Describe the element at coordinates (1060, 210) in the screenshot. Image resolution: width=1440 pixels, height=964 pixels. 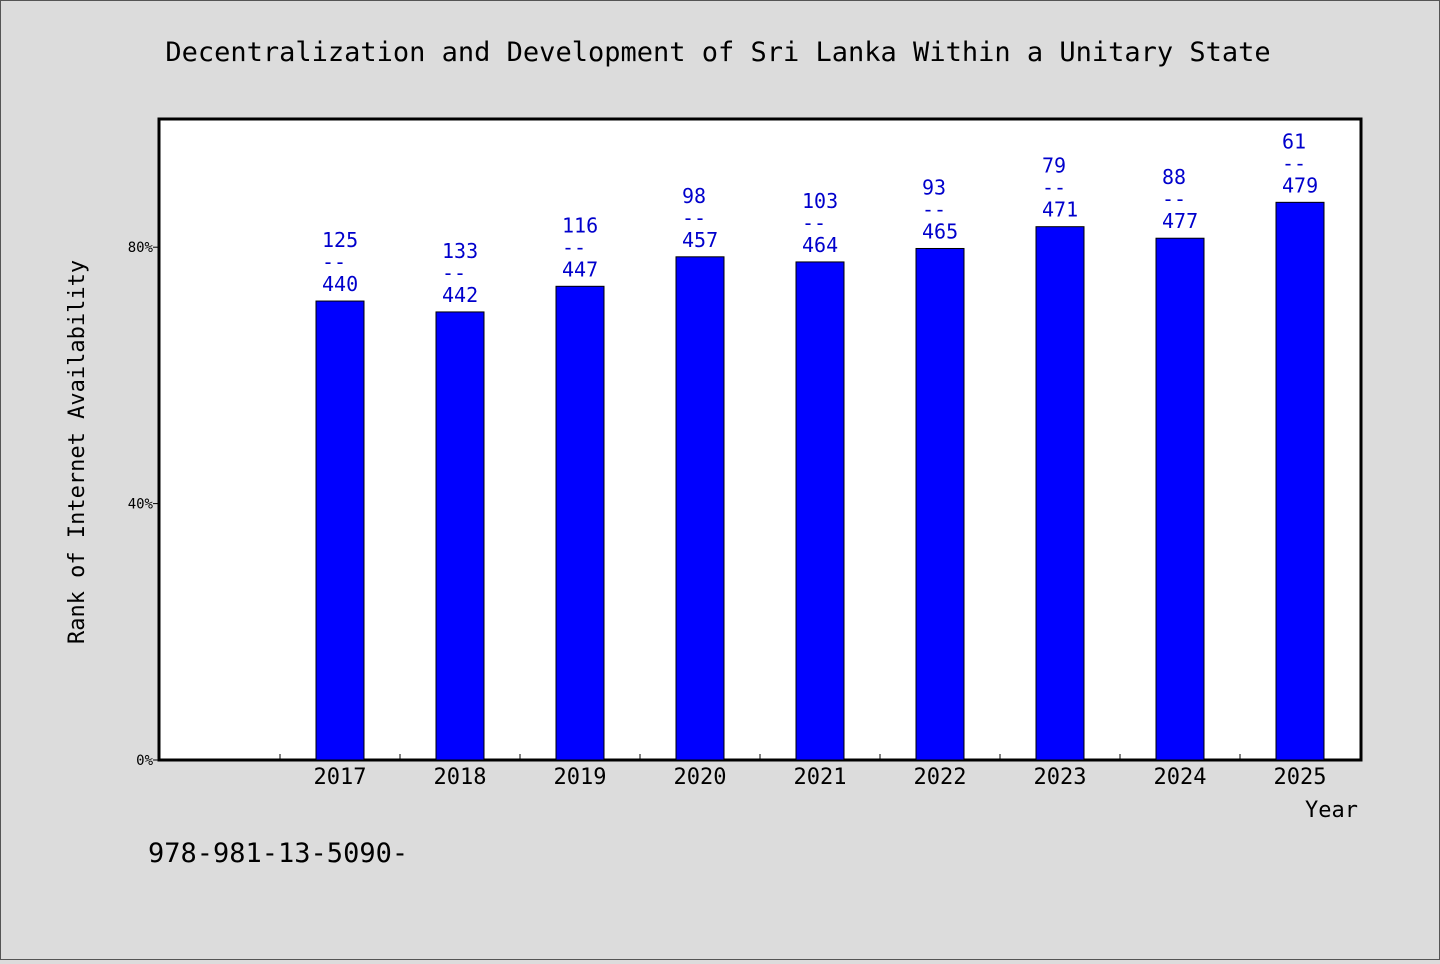
I see `data-label-total: 471` at that location.